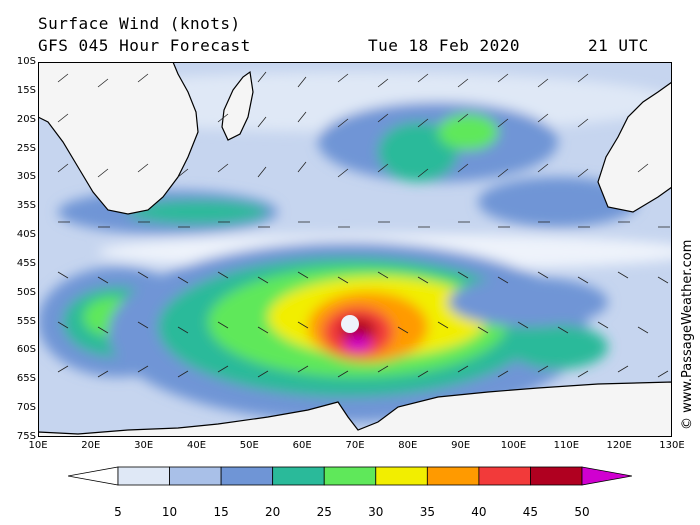 This screenshot has height=525, width=700. Describe the element at coordinates (302, 445) in the screenshot. I see `lon-tick: 60E` at that location.